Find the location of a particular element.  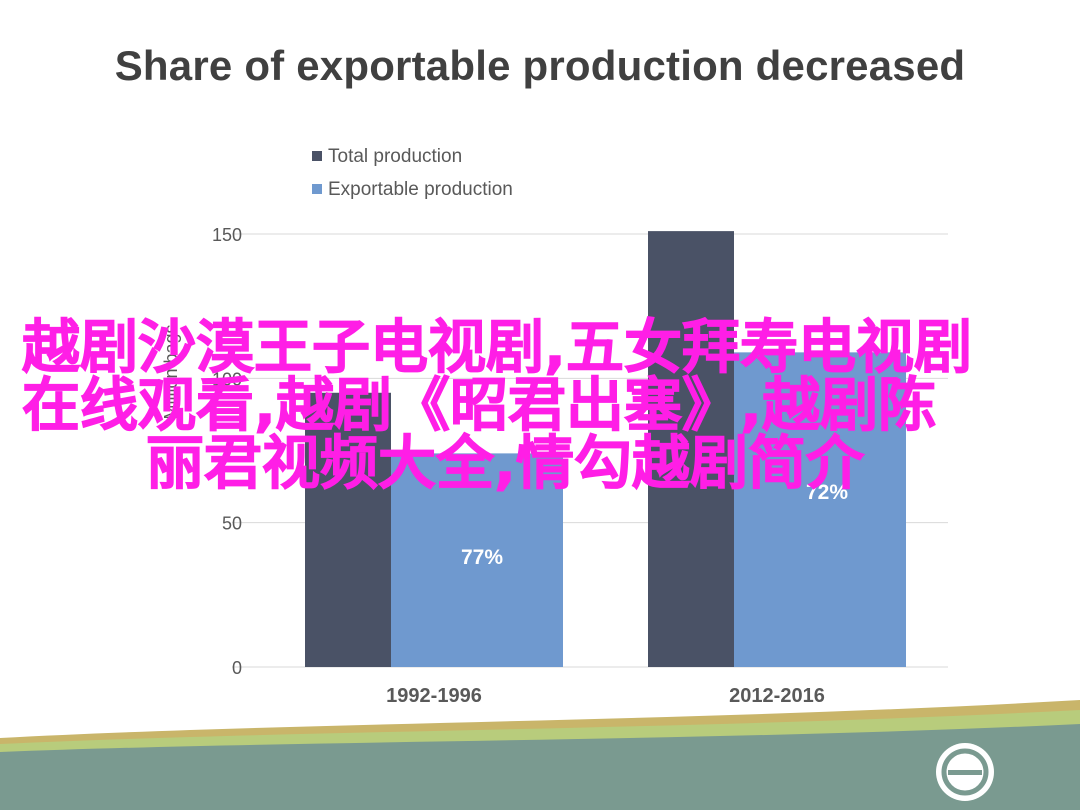

x-tick-label: 2012-2016 is located at coordinates (777, 696).